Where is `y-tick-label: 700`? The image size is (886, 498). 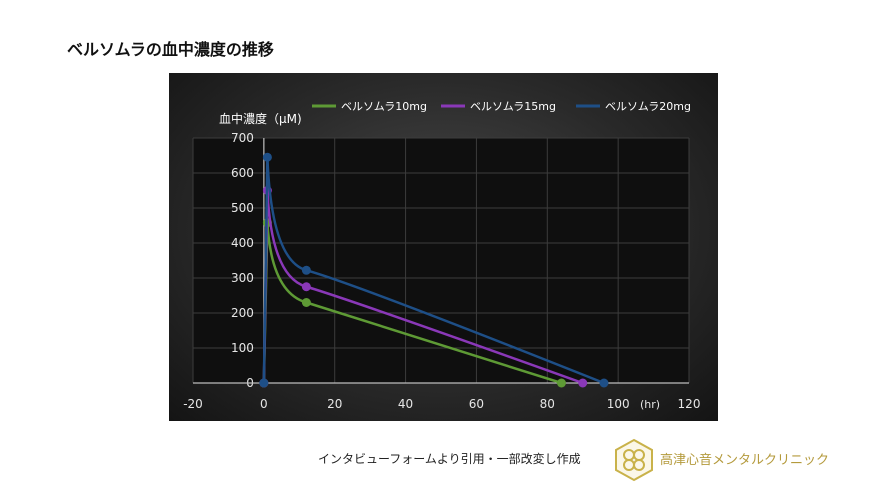 y-tick-label: 700 is located at coordinates (242, 138).